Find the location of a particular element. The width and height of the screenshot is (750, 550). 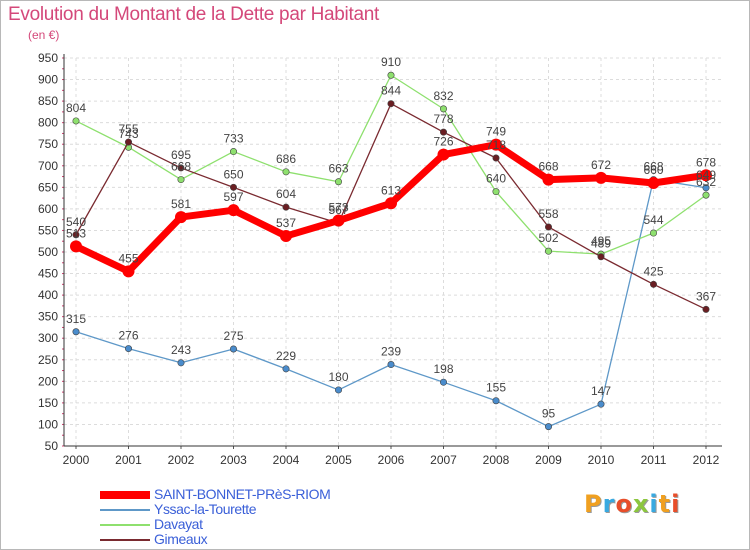

y-tick-label: 850 is located at coordinates (48, 101).